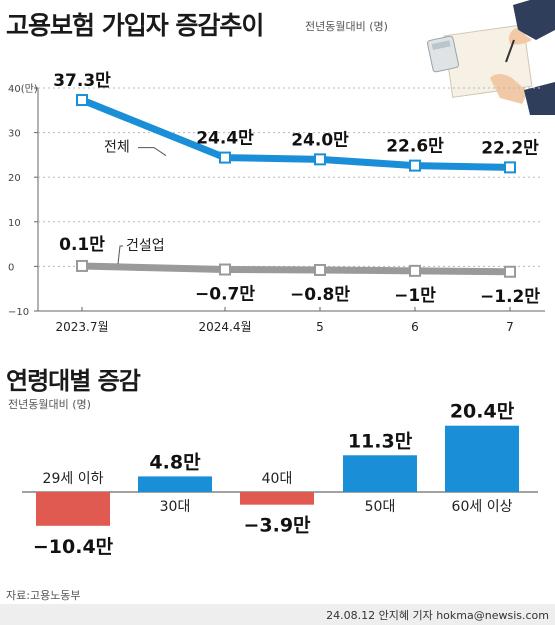 This screenshot has width=555, height=625. What do you see at coordinates (437, 615) in the screenshot?
I see `credit-line: 24.08.12 안지혜 기자 hokma@newsis.com` at bounding box center [437, 615].